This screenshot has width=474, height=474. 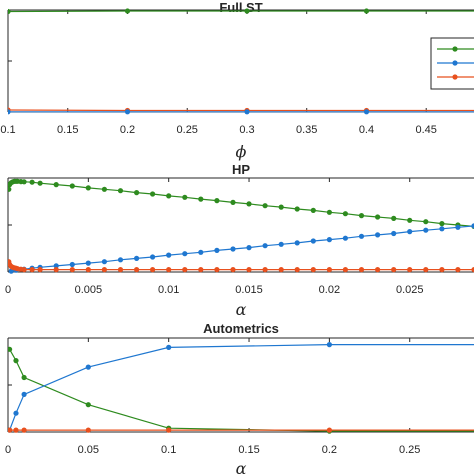 I want to click on full-st-xtick-label: 0.25, so click(x=187, y=130).